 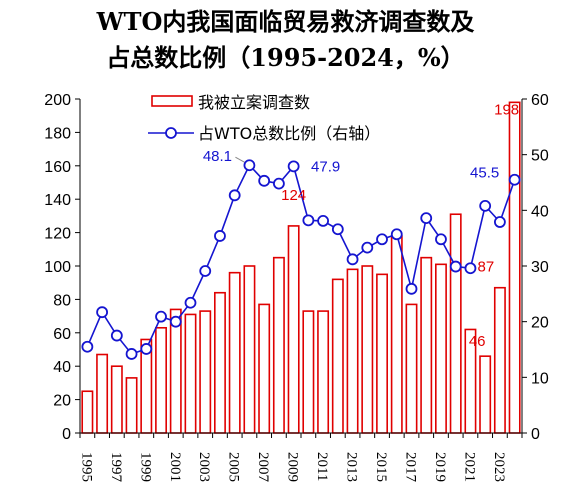 I want to click on left-tick-label: 140, so click(x=57, y=200).